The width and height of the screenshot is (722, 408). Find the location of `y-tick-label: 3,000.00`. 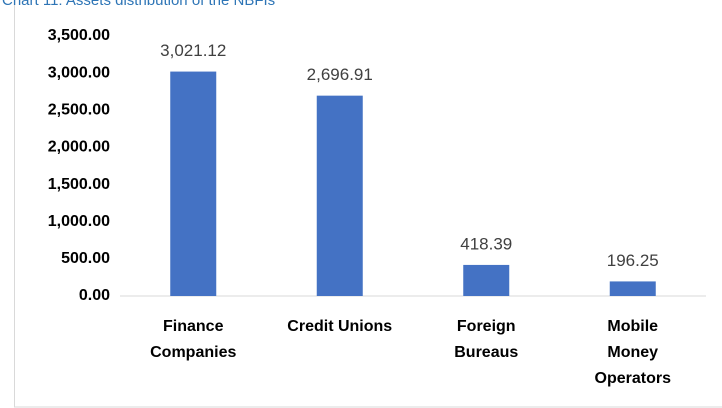

y-tick-label: 3,000.00 is located at coordinates (79, 72).